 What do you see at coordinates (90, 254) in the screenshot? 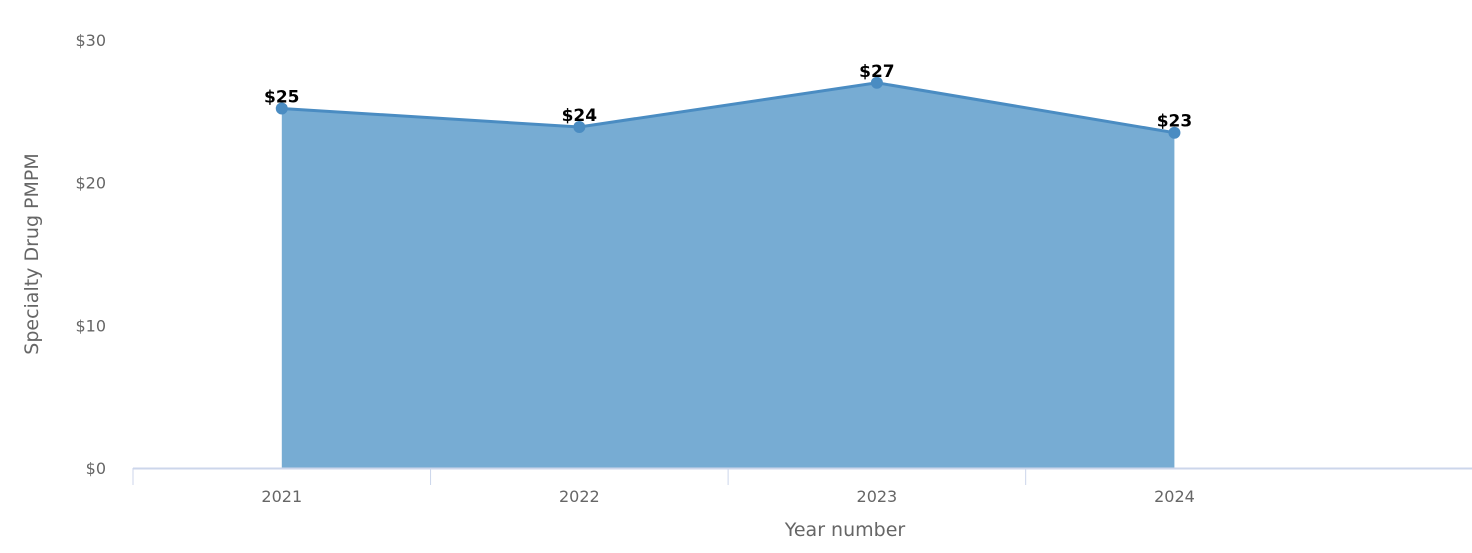
I see `y-axis-tick-labels: $0 $10 $20 $30` at bounding box center [90, 254].